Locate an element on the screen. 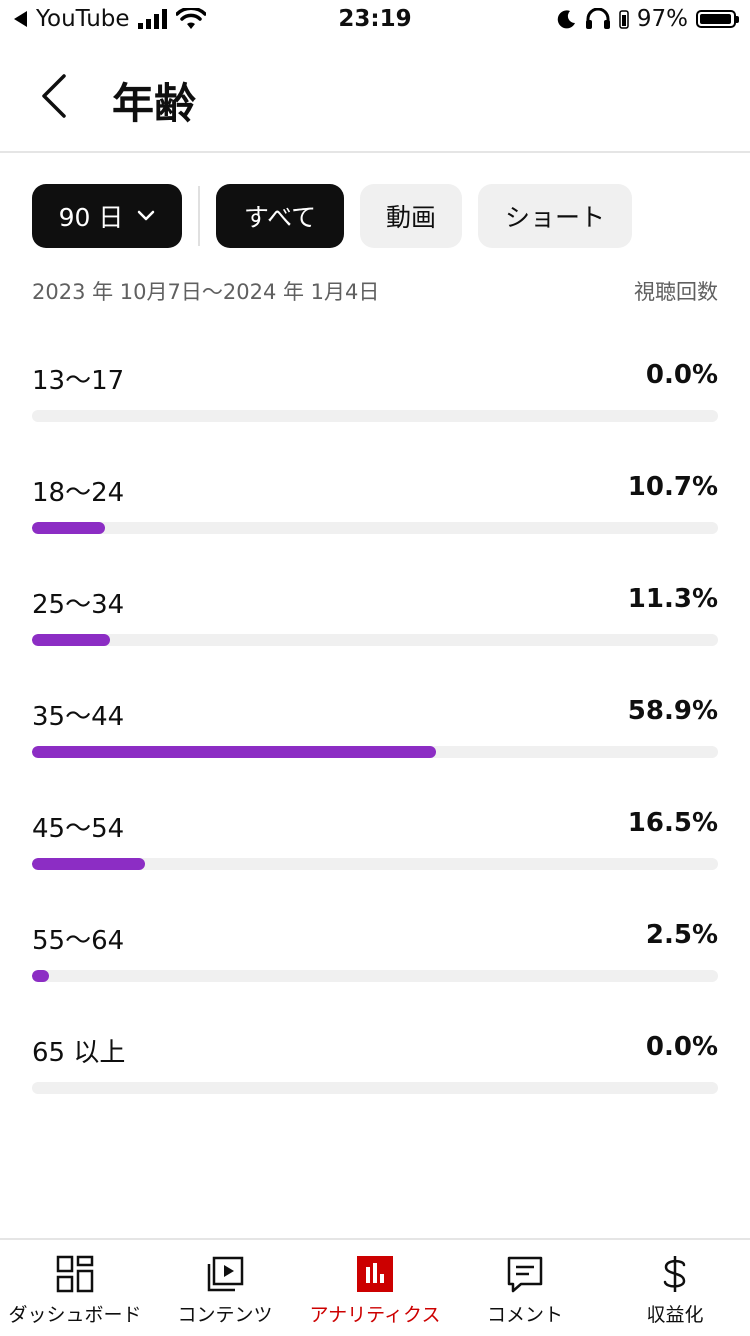 Image resolution: width=750 pixels, height=1336 pixels. comment-icon is located at coordinates (525, 1274).